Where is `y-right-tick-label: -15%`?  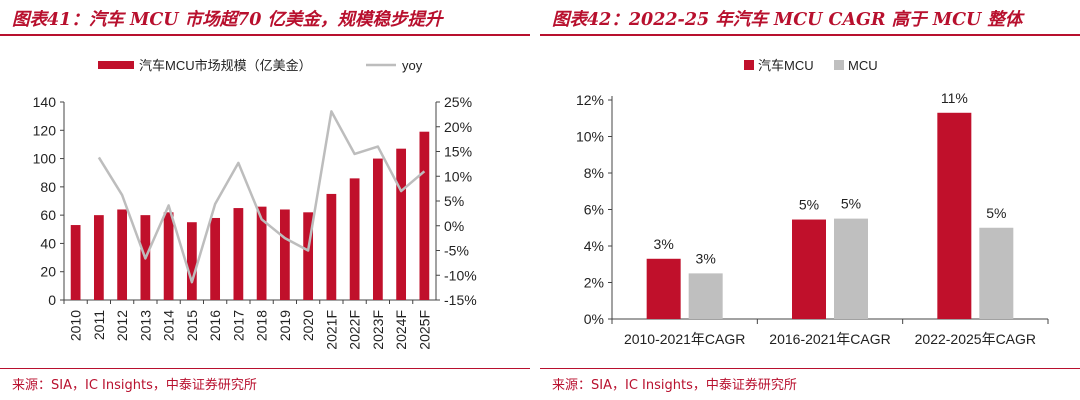
y-right-tick-label: -15% is located at coordinates (460, 300).